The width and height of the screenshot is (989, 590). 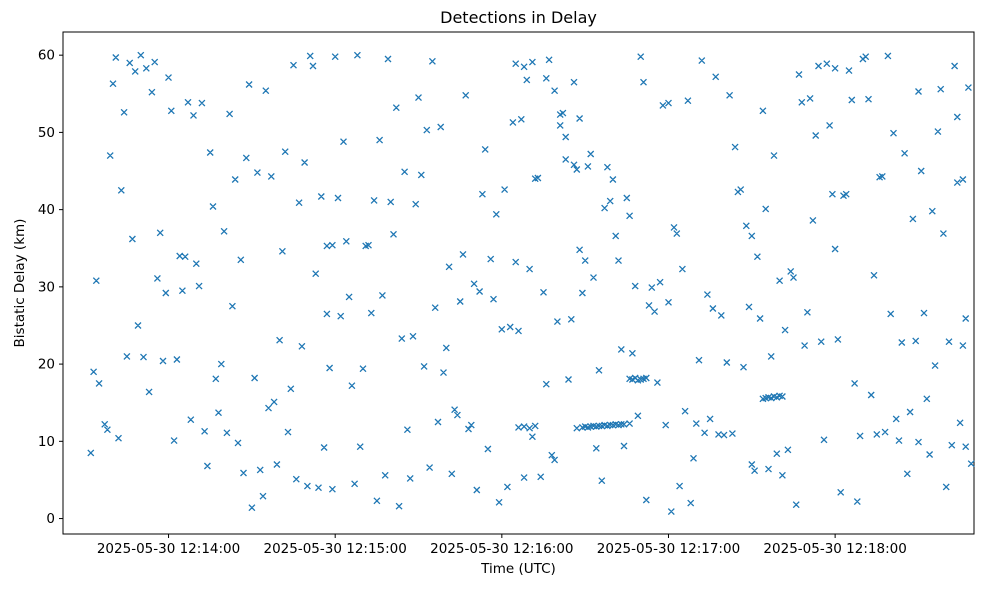 I want to click on y-tick-label: 0, so click(x=50, y=519).